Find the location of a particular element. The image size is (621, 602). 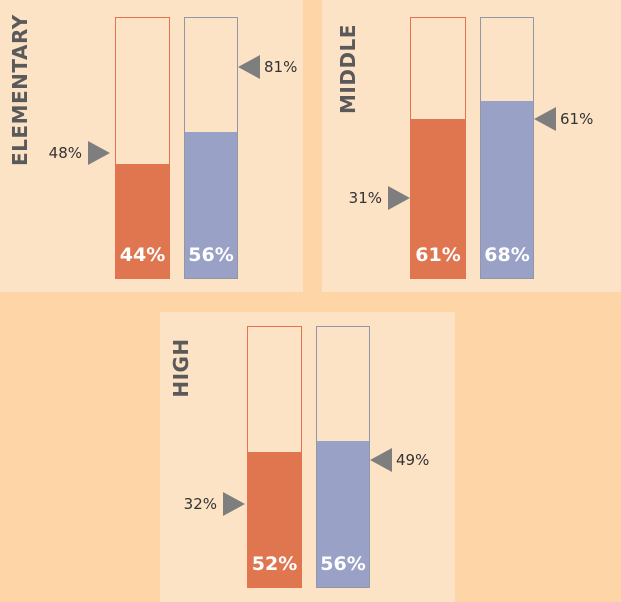

group-title: HIGH is located at coordinates (181, 368).